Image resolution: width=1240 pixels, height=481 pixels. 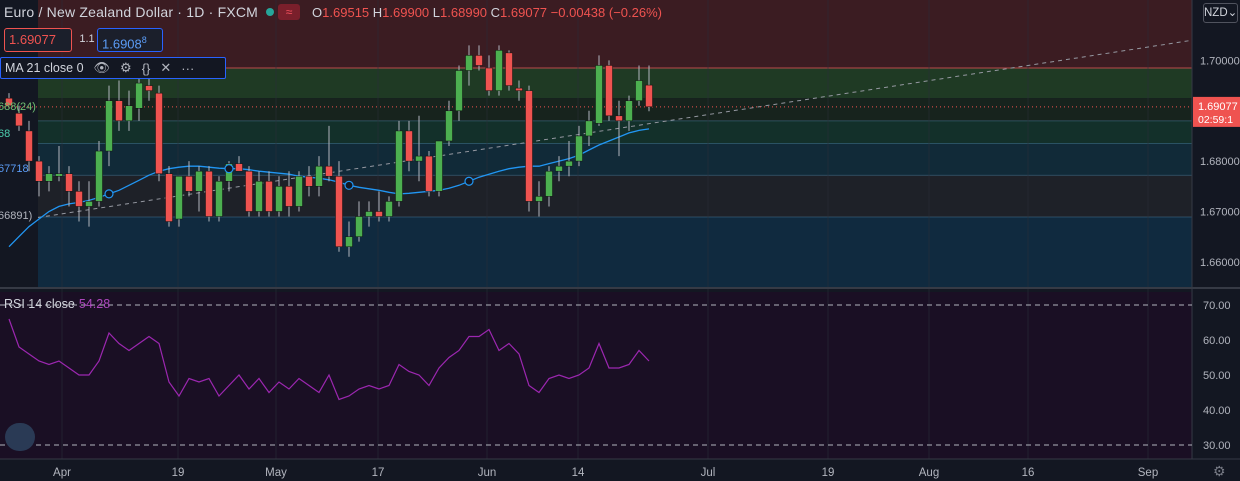 I want to click on level-label: 688(24), so click(x=18, y=107).